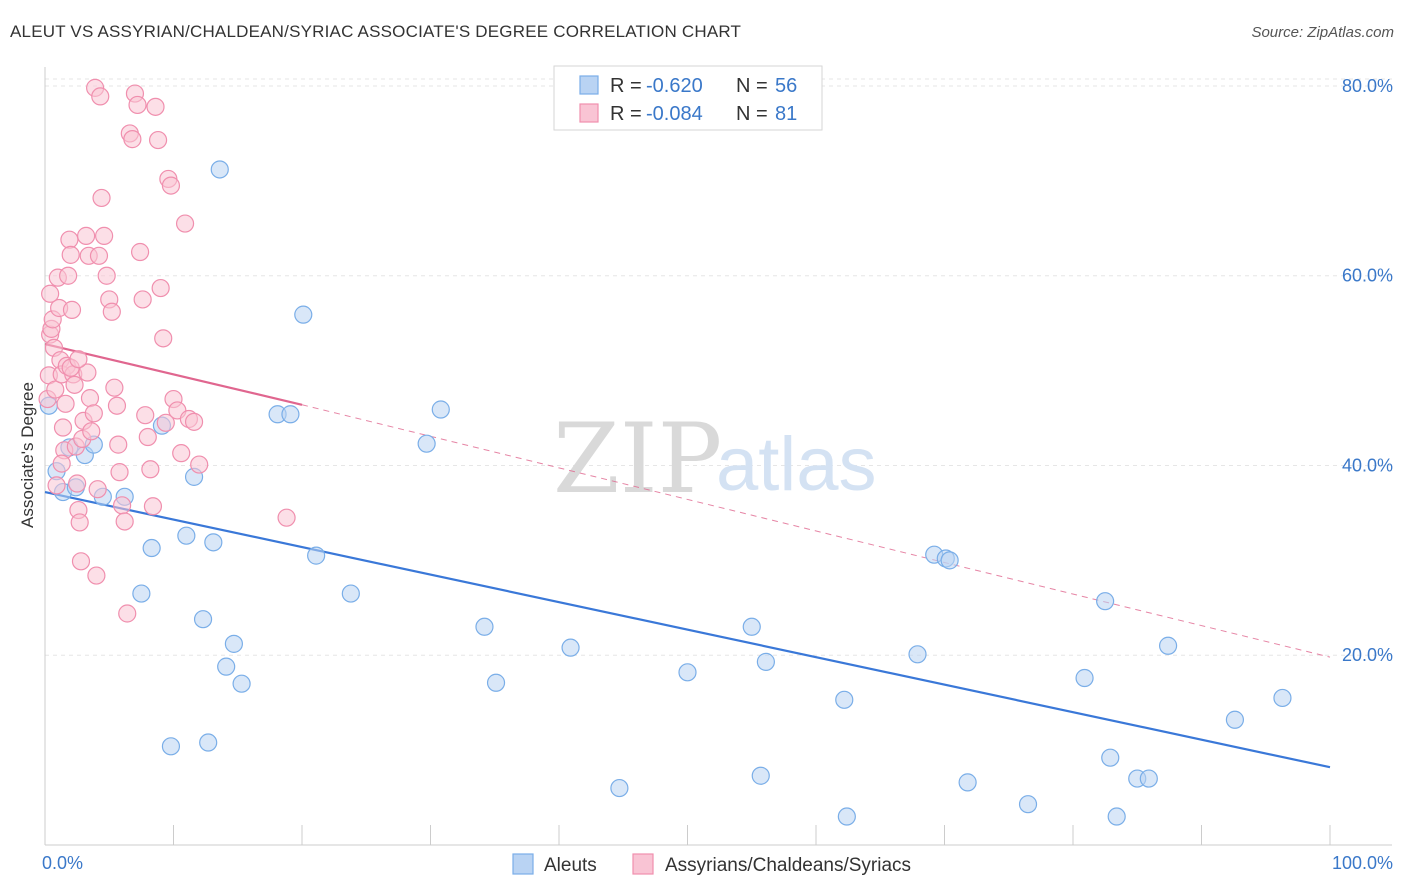 This screenshot has height=892, width=1406. What do you see at coordinates (786, 114) in the screenshot?
I see `legend-n-value: 81` at bounding box center [786, 114].